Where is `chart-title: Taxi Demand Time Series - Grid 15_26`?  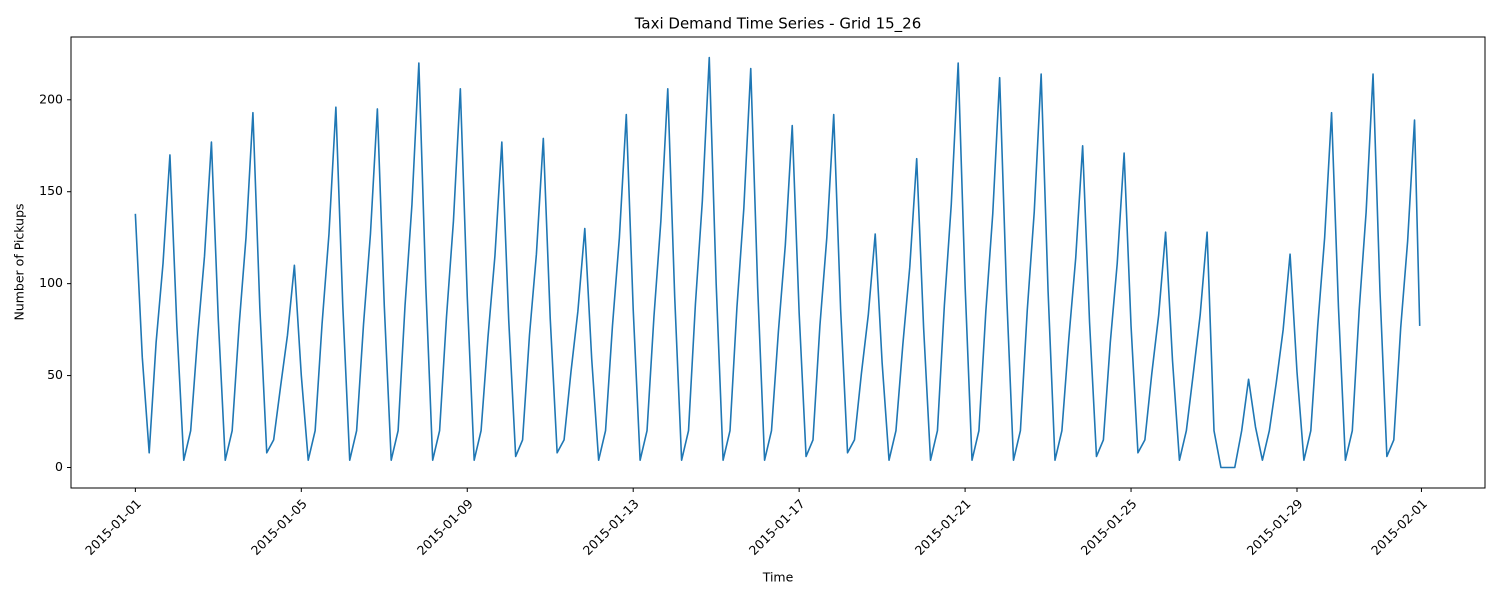
chart-title: Taxi Demand Time Series - Grid 15_26 is located at coordinates (778, 24).